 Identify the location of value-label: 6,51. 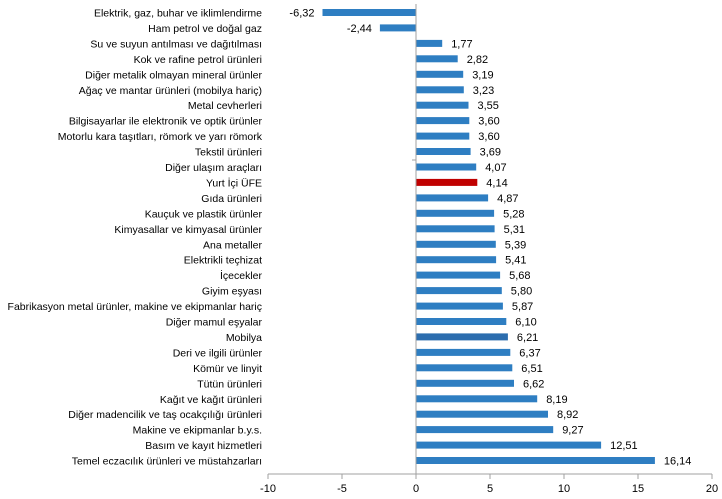
(531, 369).